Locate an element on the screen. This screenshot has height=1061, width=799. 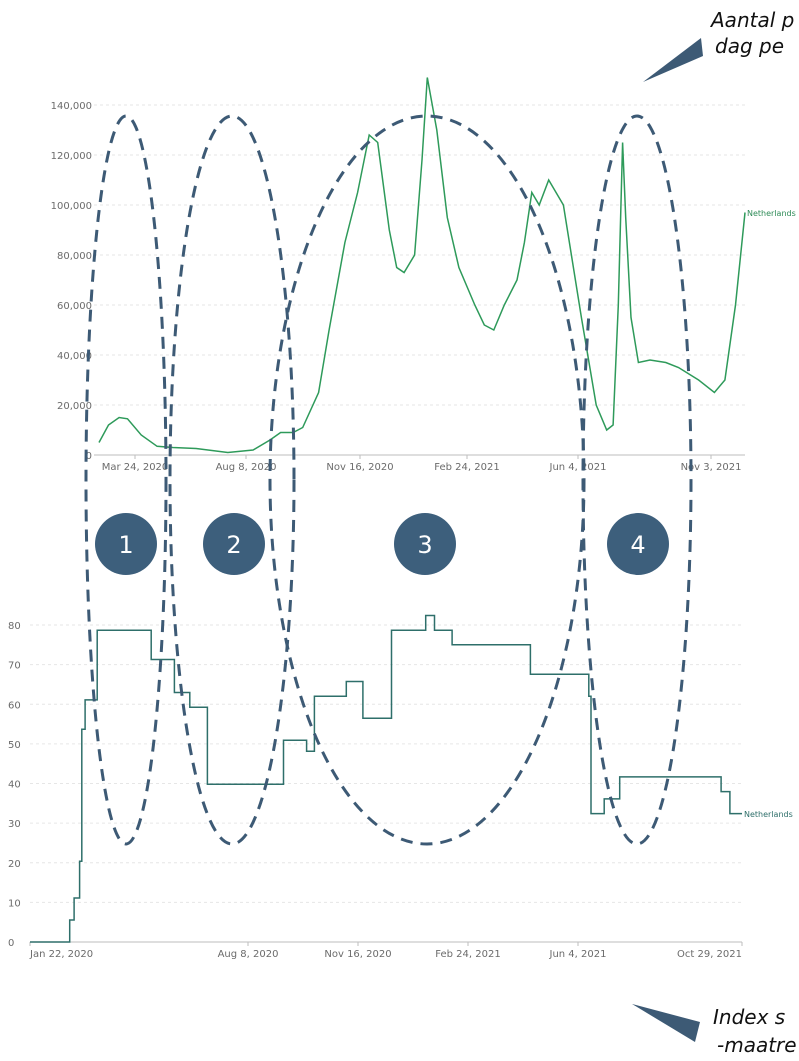
x-tick-label: Jan 22, 2020 is located at coordinates (61, 954).